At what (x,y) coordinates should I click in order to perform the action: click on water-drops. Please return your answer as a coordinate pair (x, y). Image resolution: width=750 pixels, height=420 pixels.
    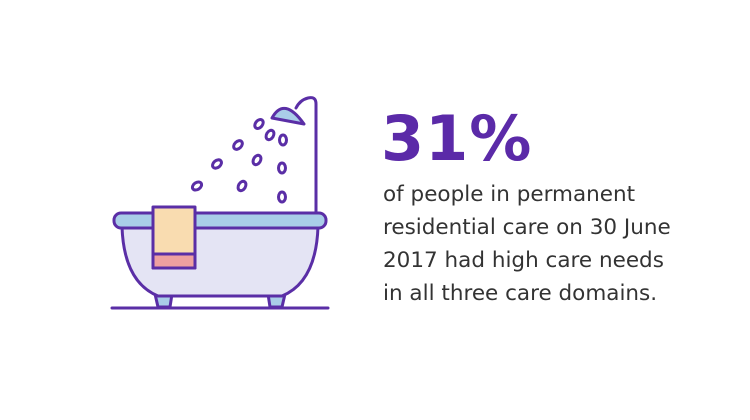
    Looking at the image, I should click on (239, 161).